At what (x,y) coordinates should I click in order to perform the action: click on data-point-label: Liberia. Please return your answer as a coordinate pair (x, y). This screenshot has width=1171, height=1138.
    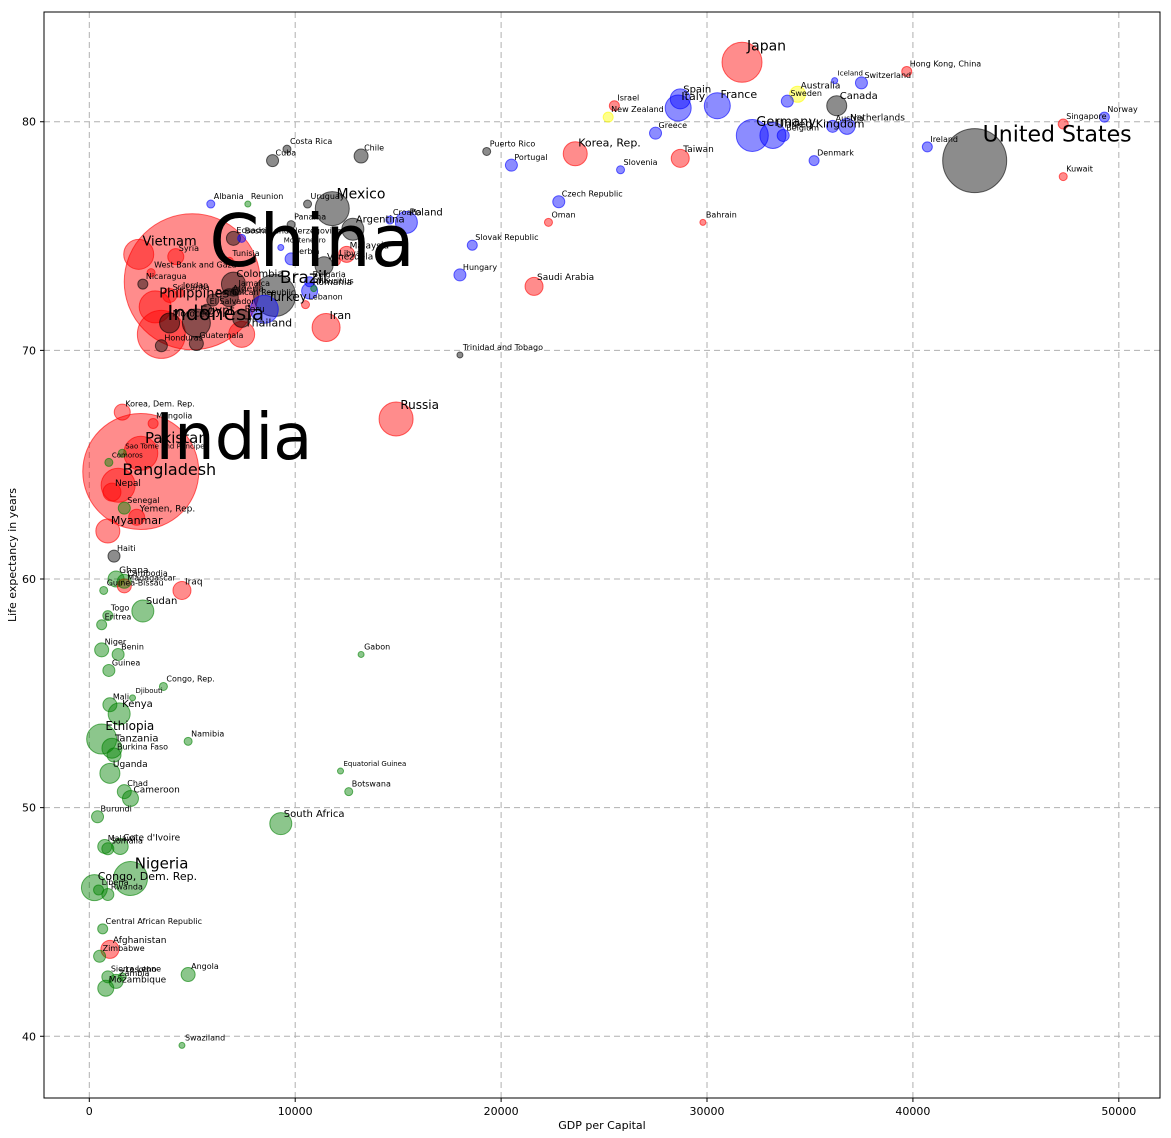
    Looking at the image, I should click on (115, 882).